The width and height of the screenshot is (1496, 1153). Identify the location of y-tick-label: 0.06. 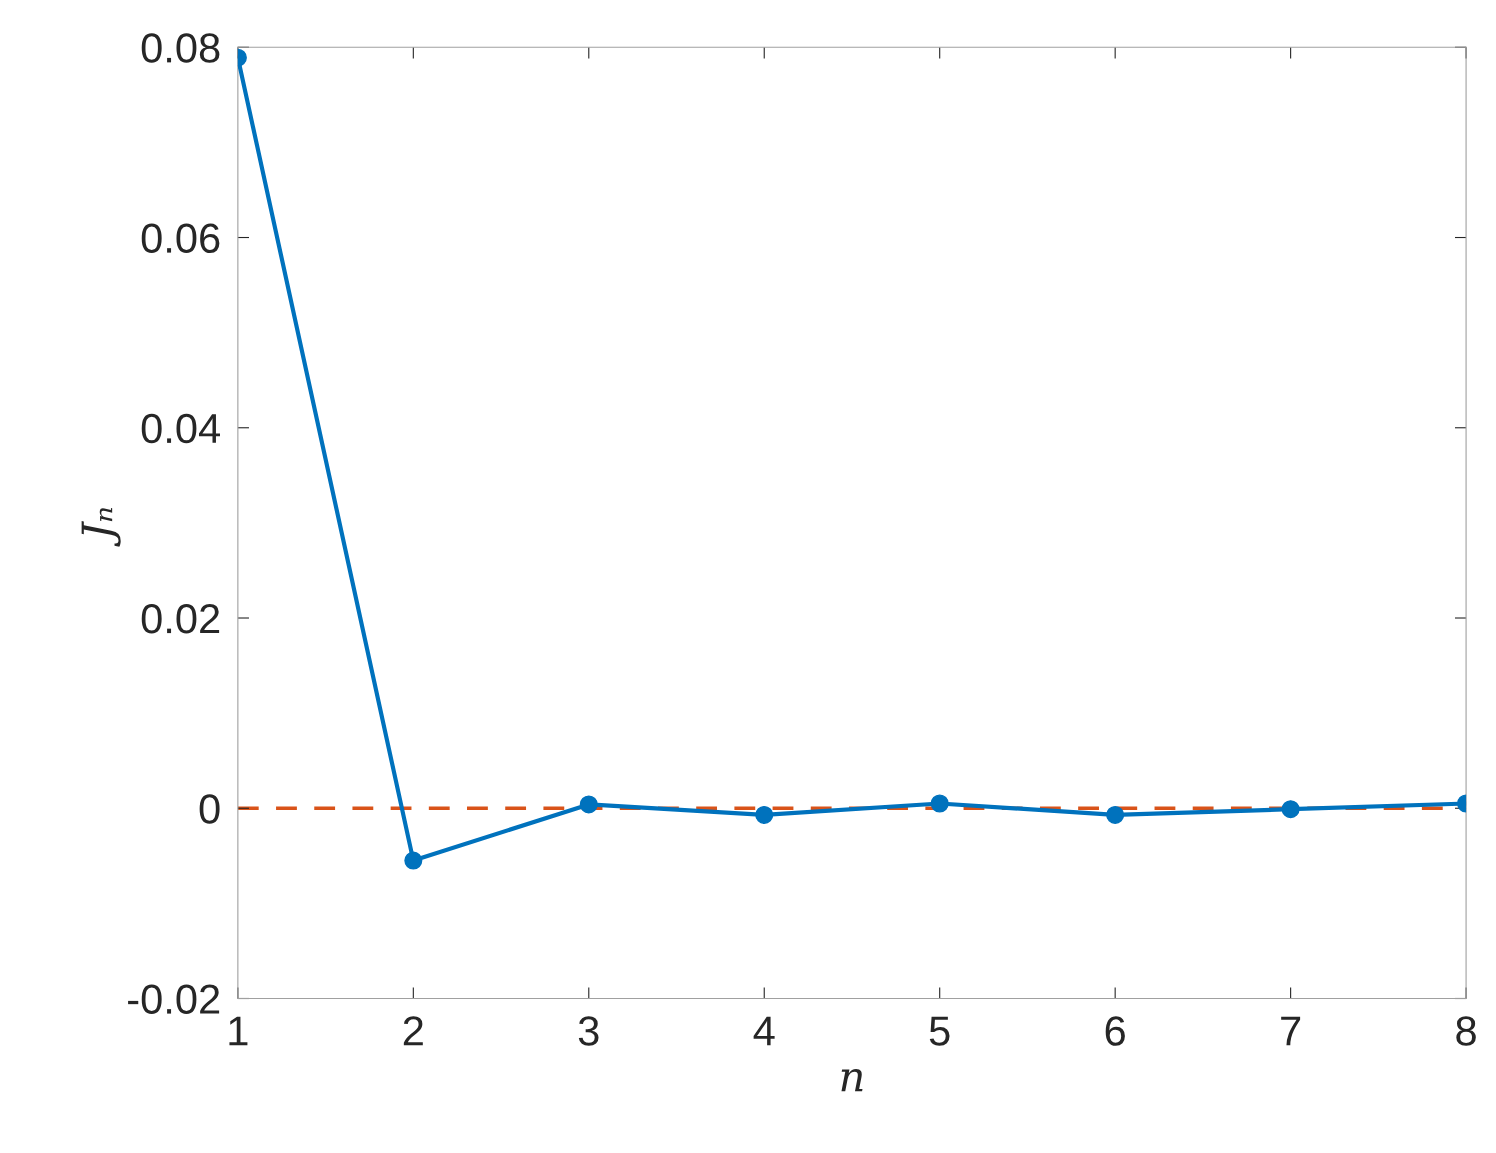
(180, 238).